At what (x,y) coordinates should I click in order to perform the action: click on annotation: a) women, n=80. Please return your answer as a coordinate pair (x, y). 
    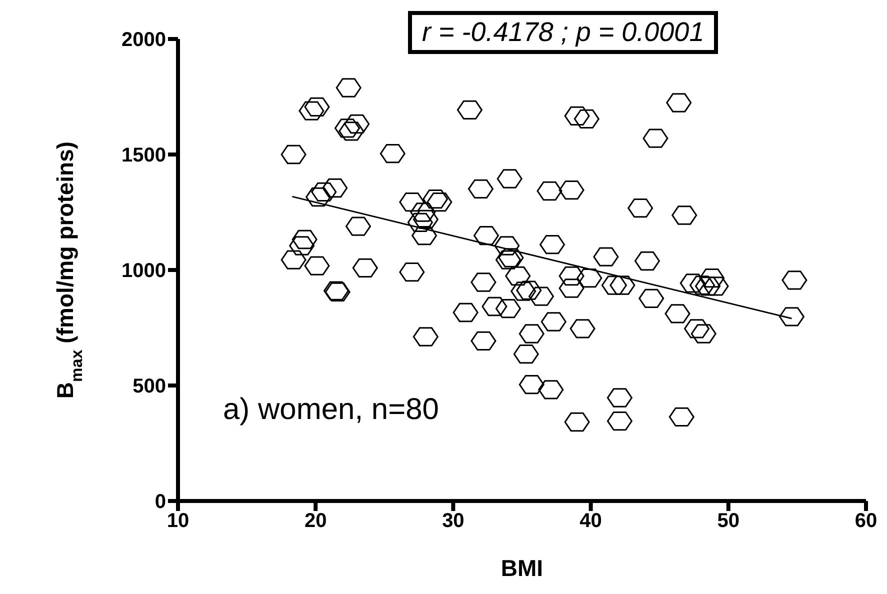
    Looking at the image, I should click on (331, 410).